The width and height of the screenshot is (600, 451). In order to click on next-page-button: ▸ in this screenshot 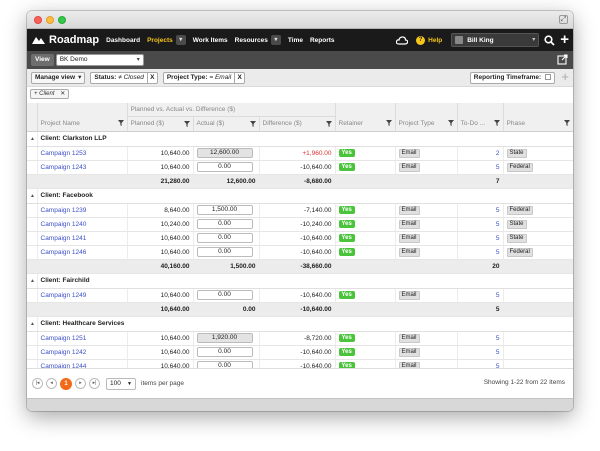, I will do `click(80, 383)`.